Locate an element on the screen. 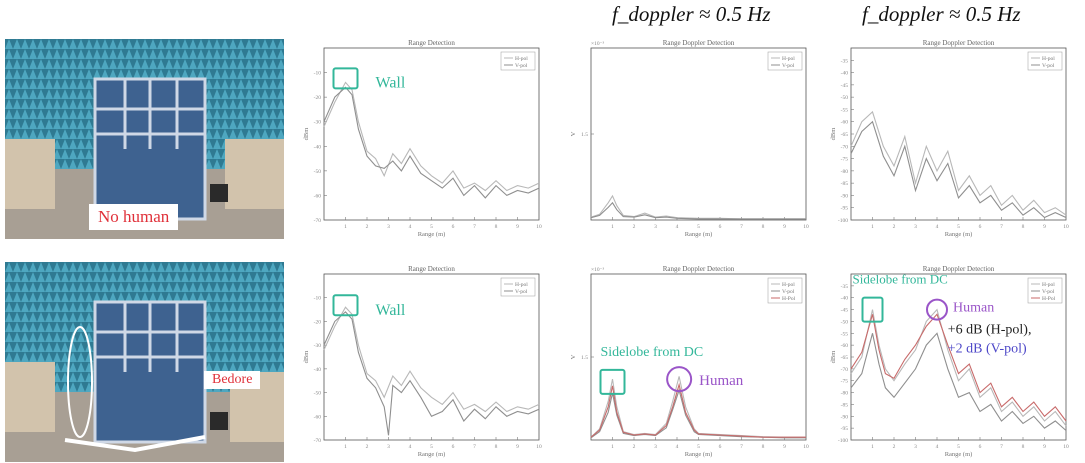 The height and width of the screenshot is (463, 1085). chamber-photo-human is located at coordinates (144, 362).